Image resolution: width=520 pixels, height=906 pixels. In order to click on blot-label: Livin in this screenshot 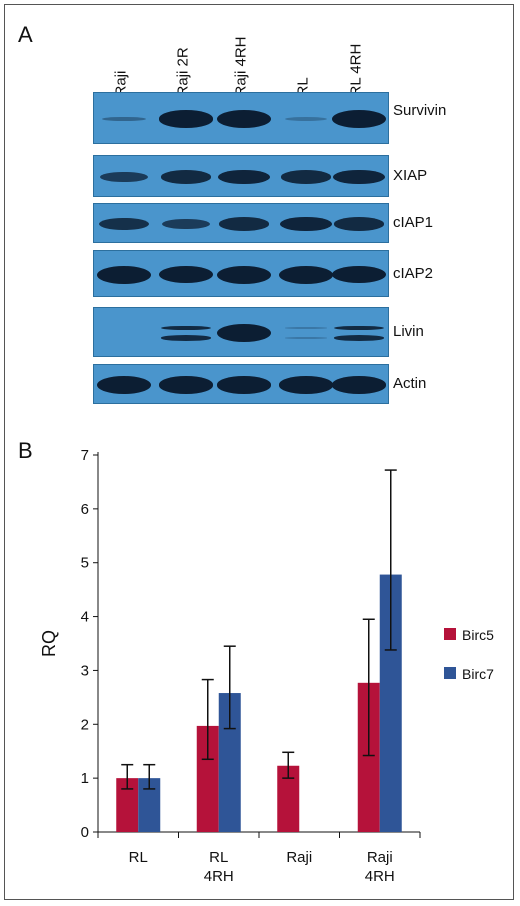, I will do `click(408, 331)`.